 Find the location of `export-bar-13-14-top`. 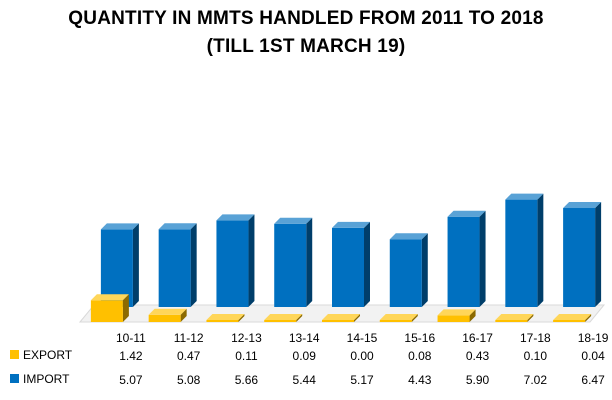

export-bar-13-14-top is located at coordinates (283, 317).